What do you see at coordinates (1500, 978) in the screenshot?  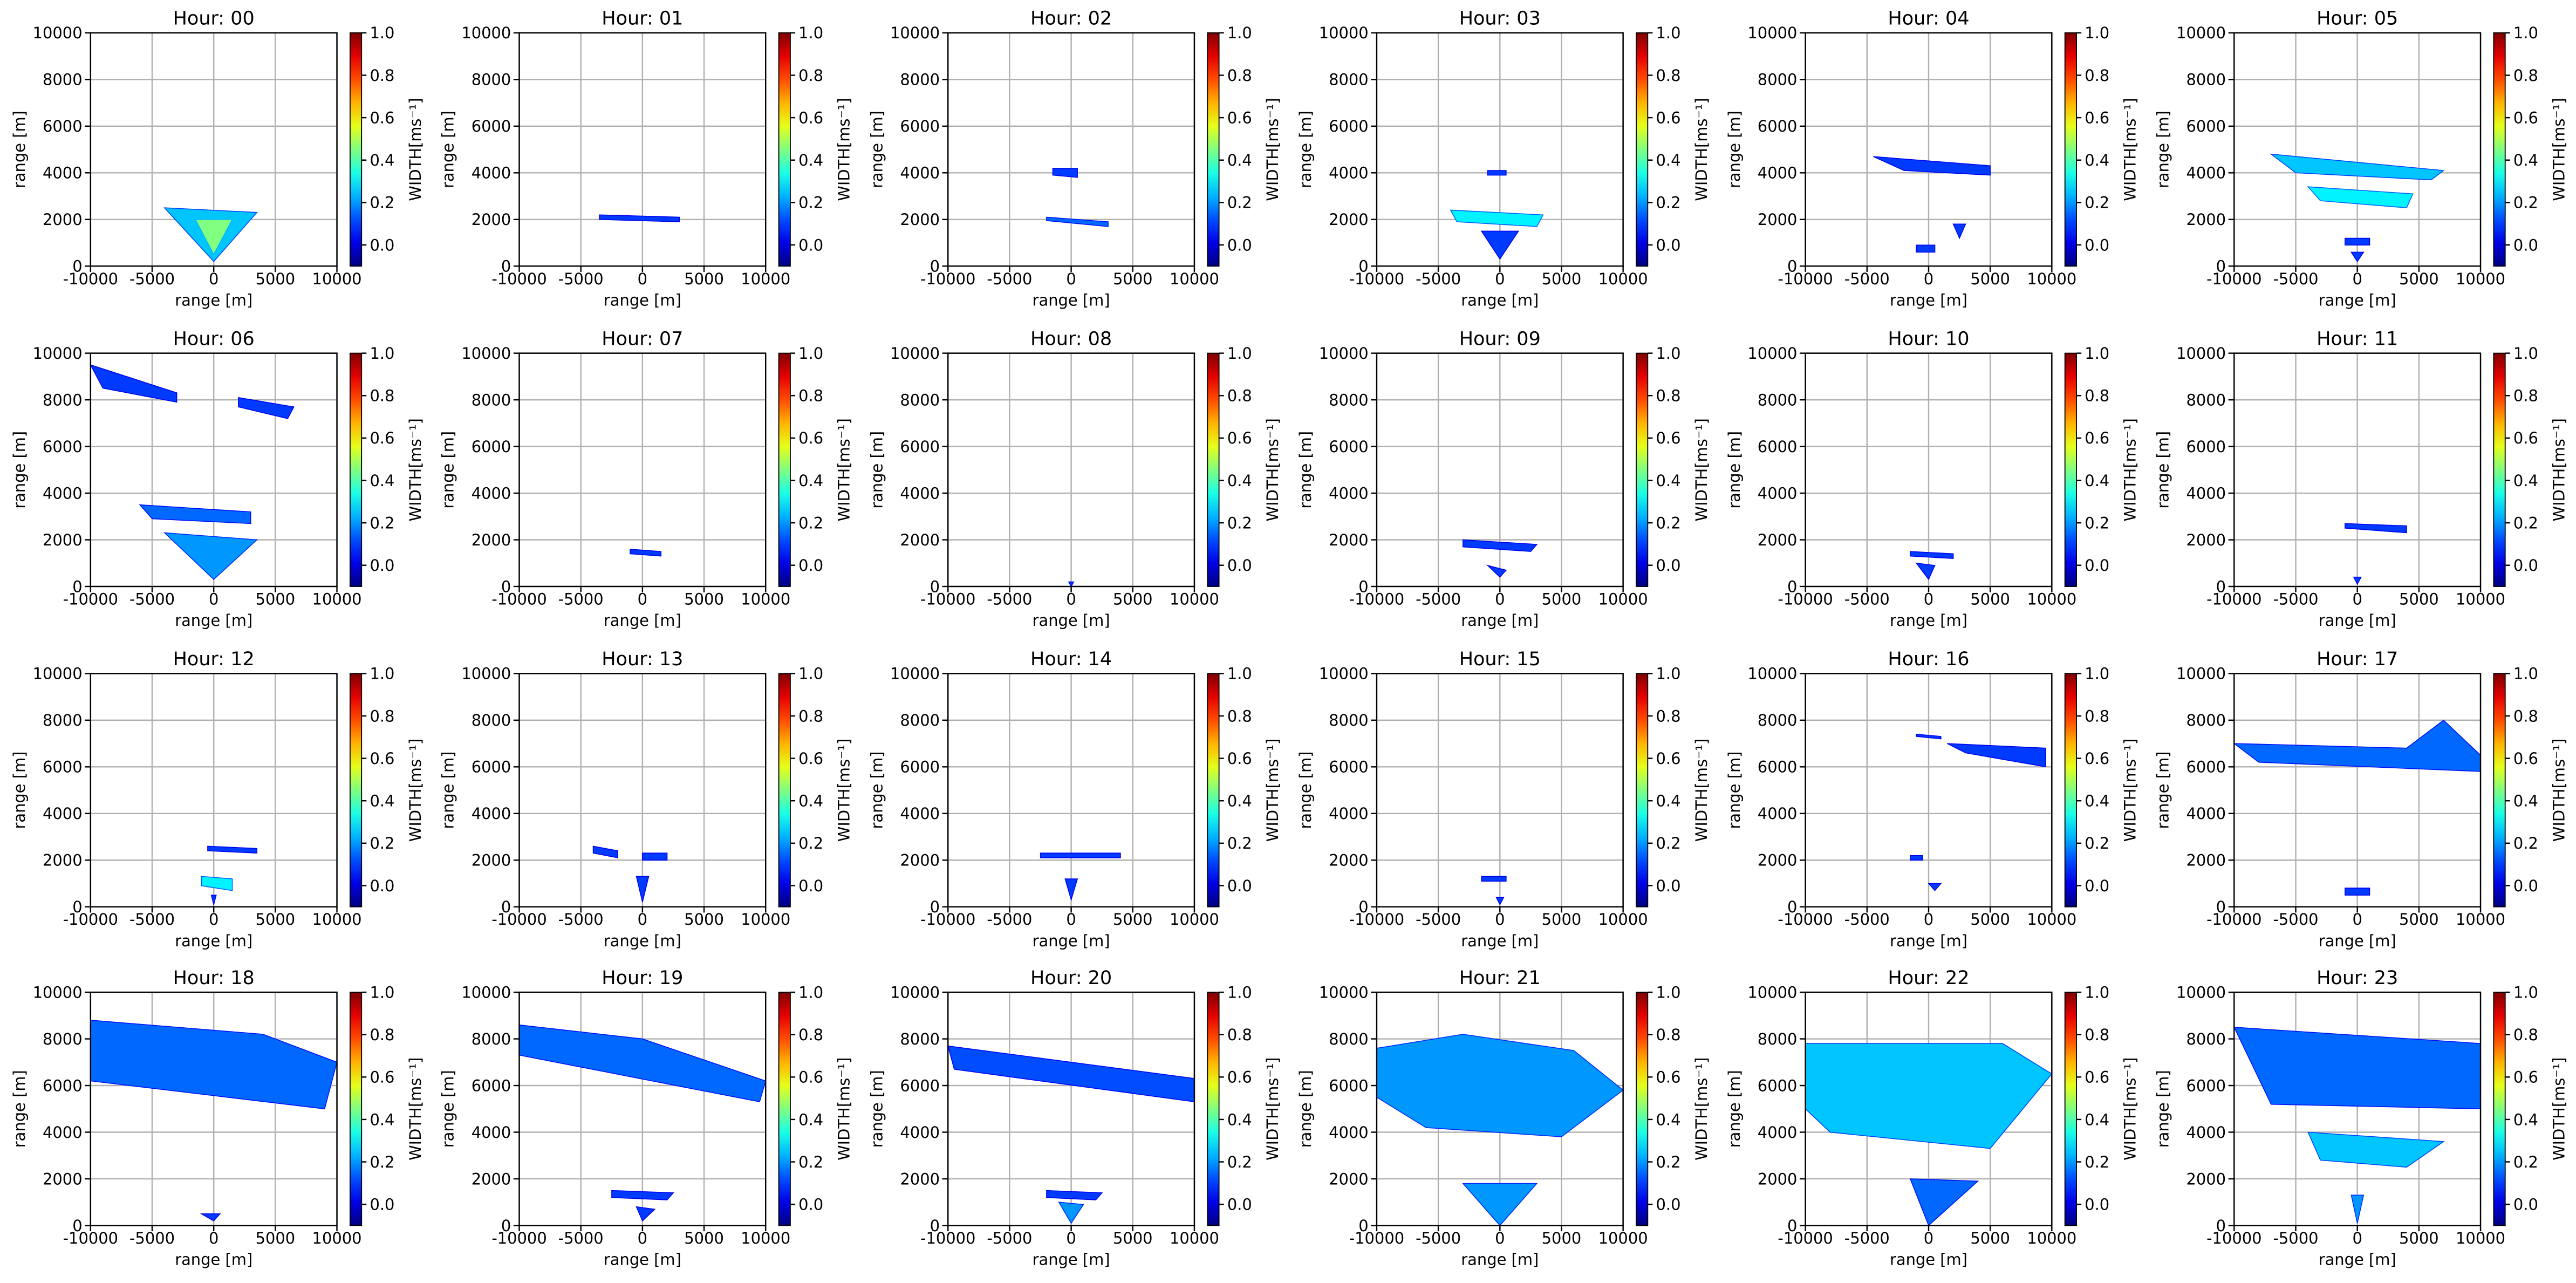 I see `subplot-title: Hour: 21` at bounding box center [1500, 978].